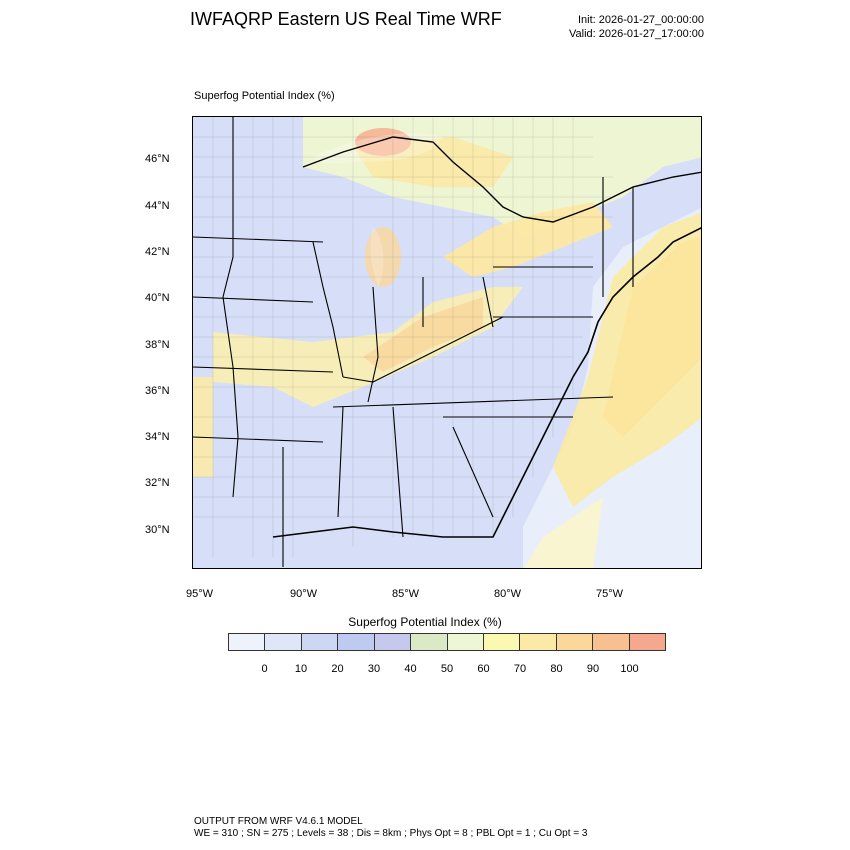 The image size is (850, 850). Describe the element at coordinates (337, 669) in the screenshot. I see `colorbar-tick-label: 20` at that location.